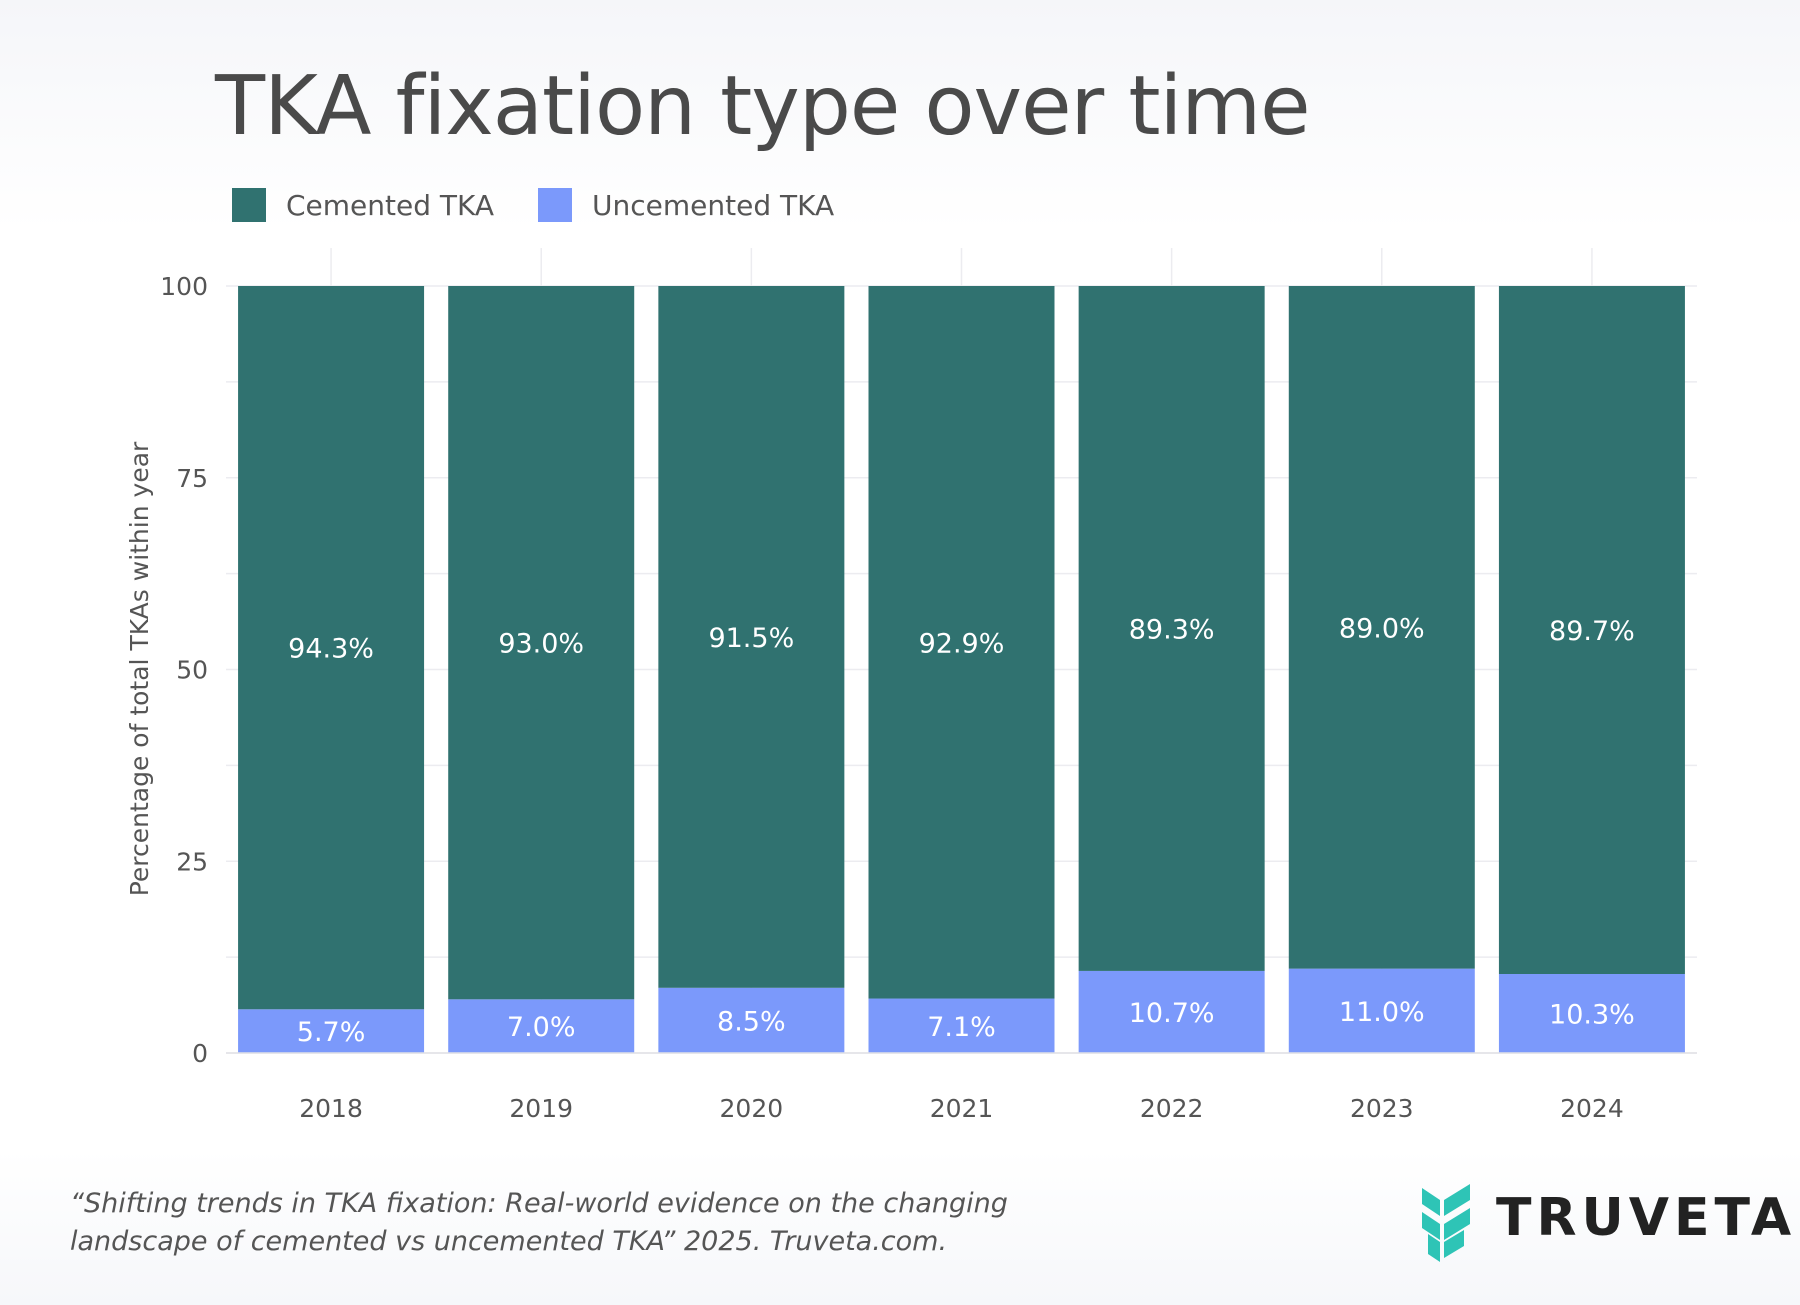 This screenshot has width=1800, height=1305. I want to click on data-label-cemented: 94.3%, so click(331, 649).